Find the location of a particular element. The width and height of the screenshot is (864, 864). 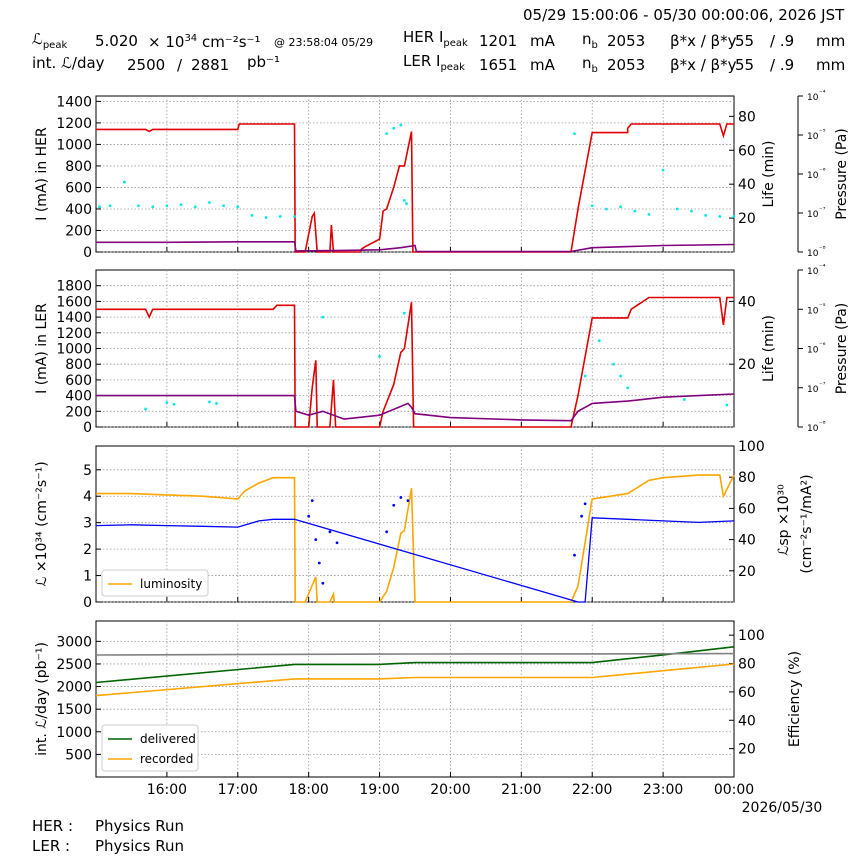

ler-nb-sub: b is located at coordinates (594, 69).